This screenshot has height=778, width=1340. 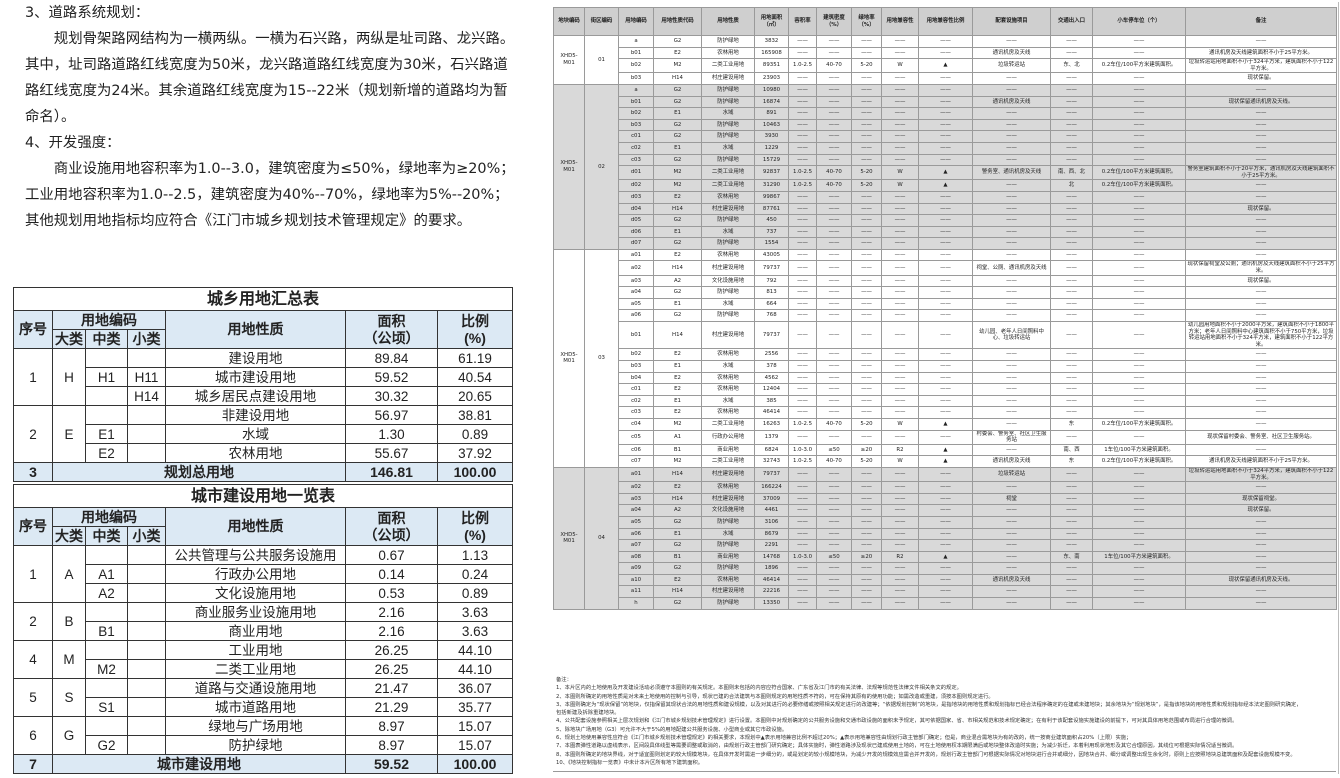 What do you see at coordinates (636, 366) in the screenshot?
I see `land-code-cell: b03` at bounding box center [636, 366].